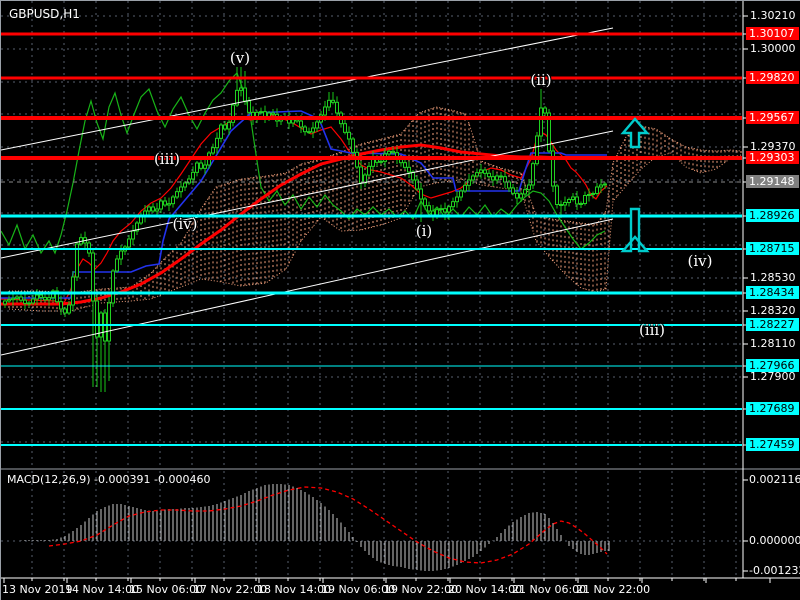 The image size is (800, 600). What do you see at coordinates (774, 540) in the screenshot?
I see `macd-axis-label: 0.000000` at bounding box center [774, 540].